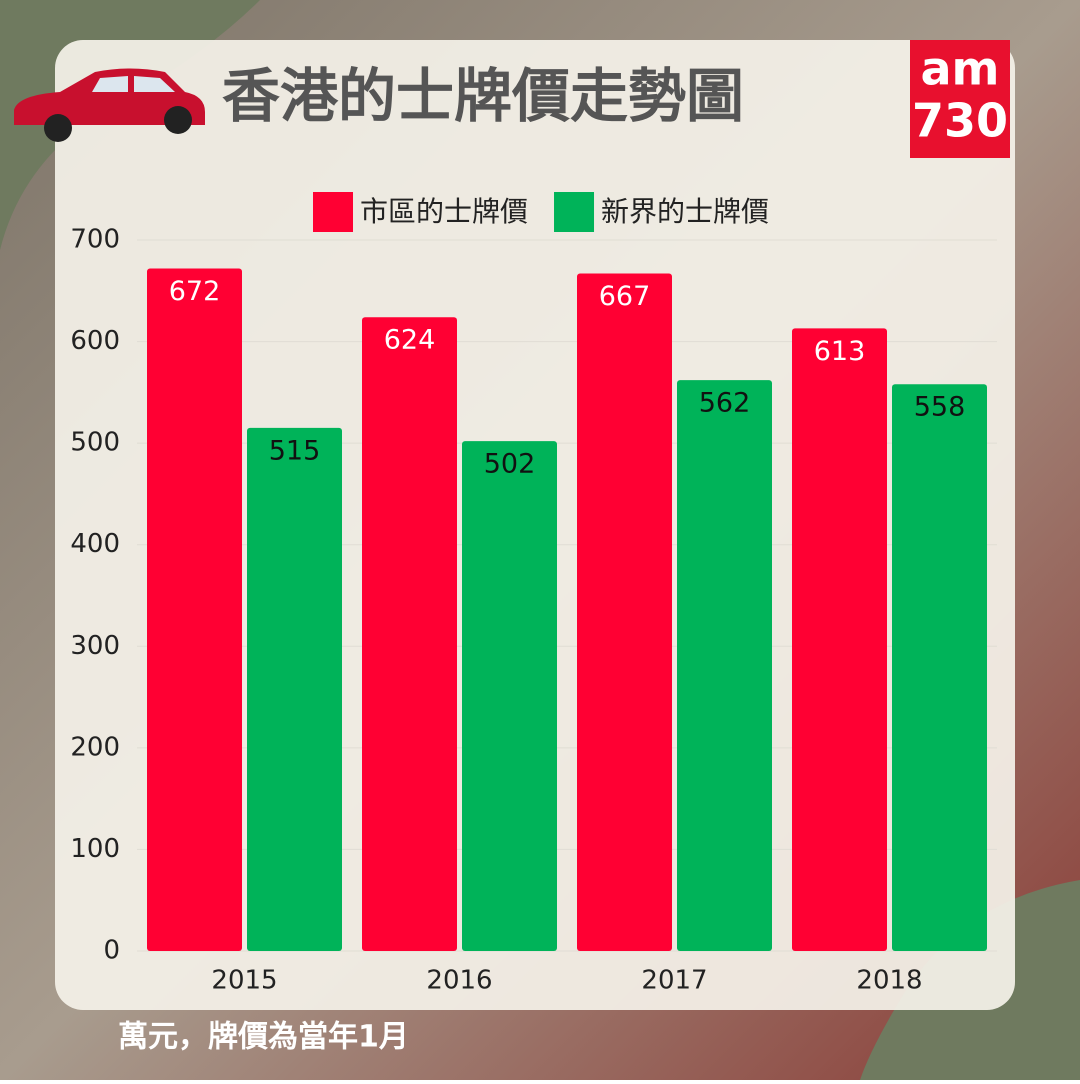 This screenshot has width=1080, height=1084. Describe the element at coordinates (840, 351) in the screenshot. I see `data-label: 613` at that location.